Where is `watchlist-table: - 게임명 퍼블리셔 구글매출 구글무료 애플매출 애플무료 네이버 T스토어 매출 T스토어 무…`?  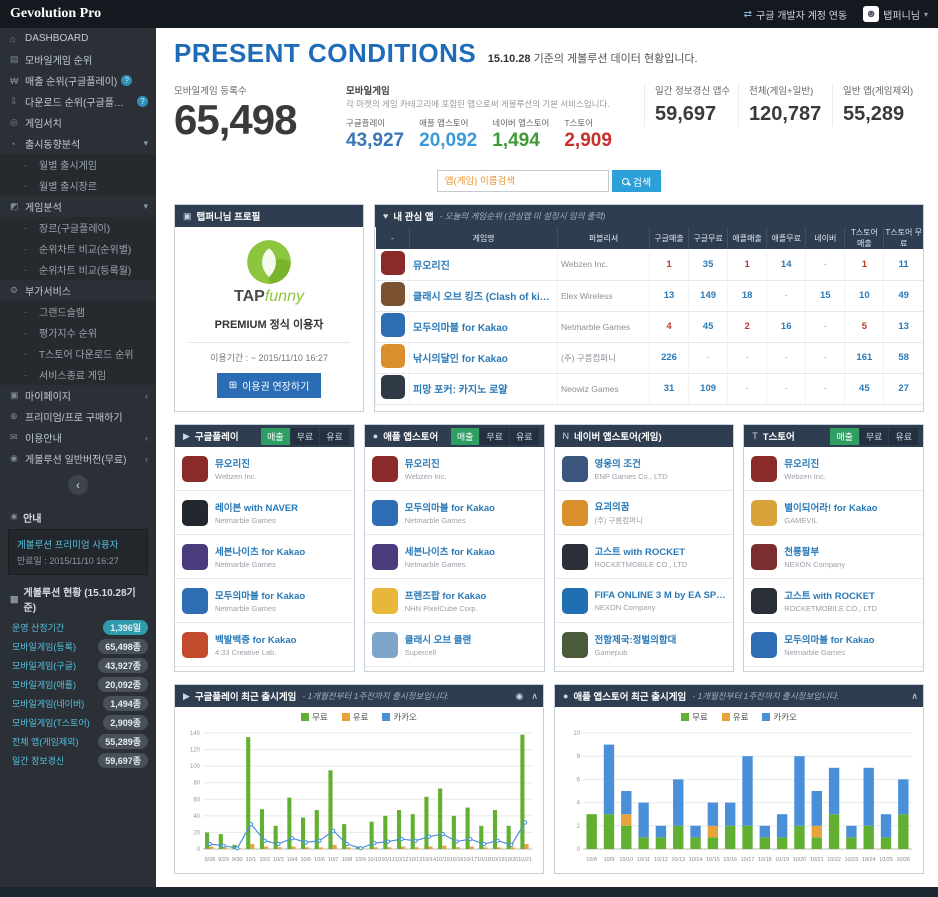
watchlist-table: - 게임명 퍼블리셔 구글매출 구글무료 애플매출 애플무료 네이버 T스토어 매출 T스토어 무… is located at coordinates (649, 316).